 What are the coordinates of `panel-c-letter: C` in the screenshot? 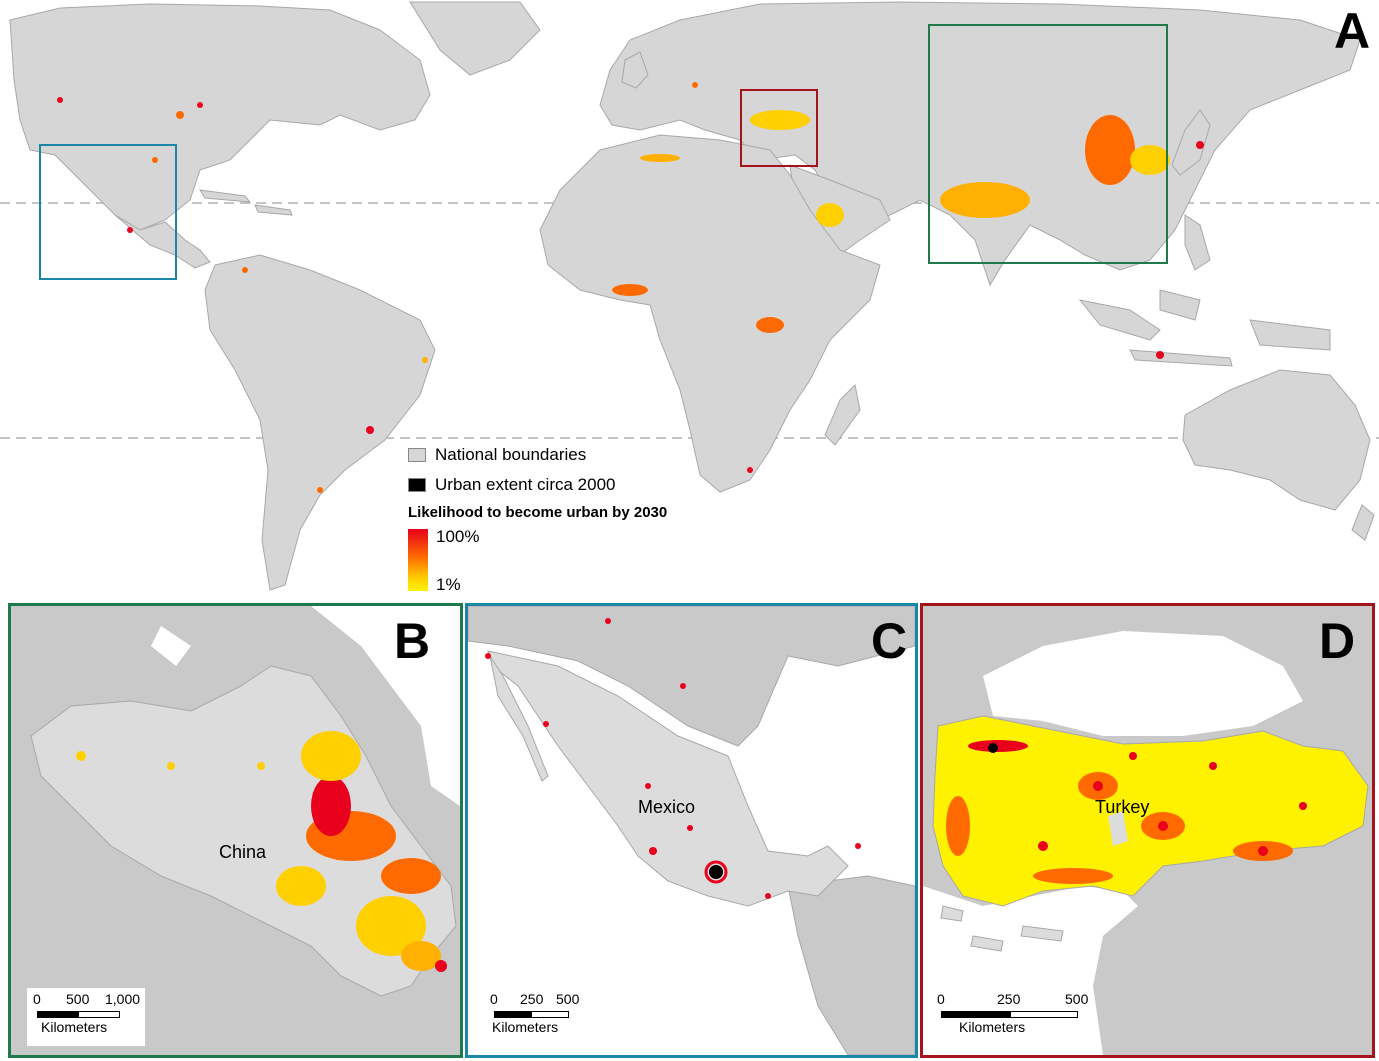 It's located at (889, 641).